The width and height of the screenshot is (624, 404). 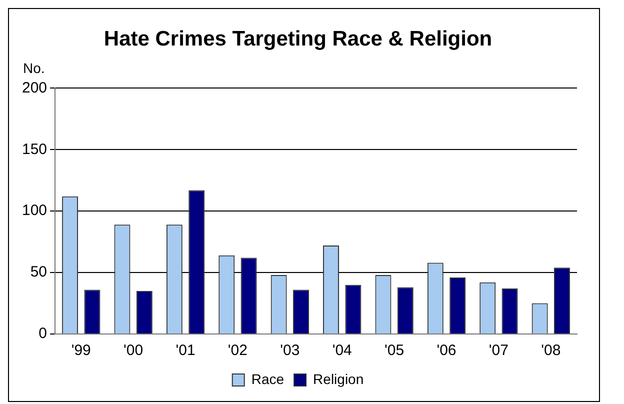 I want to click on y-tick-label: 50, so click(x=39, y=272).